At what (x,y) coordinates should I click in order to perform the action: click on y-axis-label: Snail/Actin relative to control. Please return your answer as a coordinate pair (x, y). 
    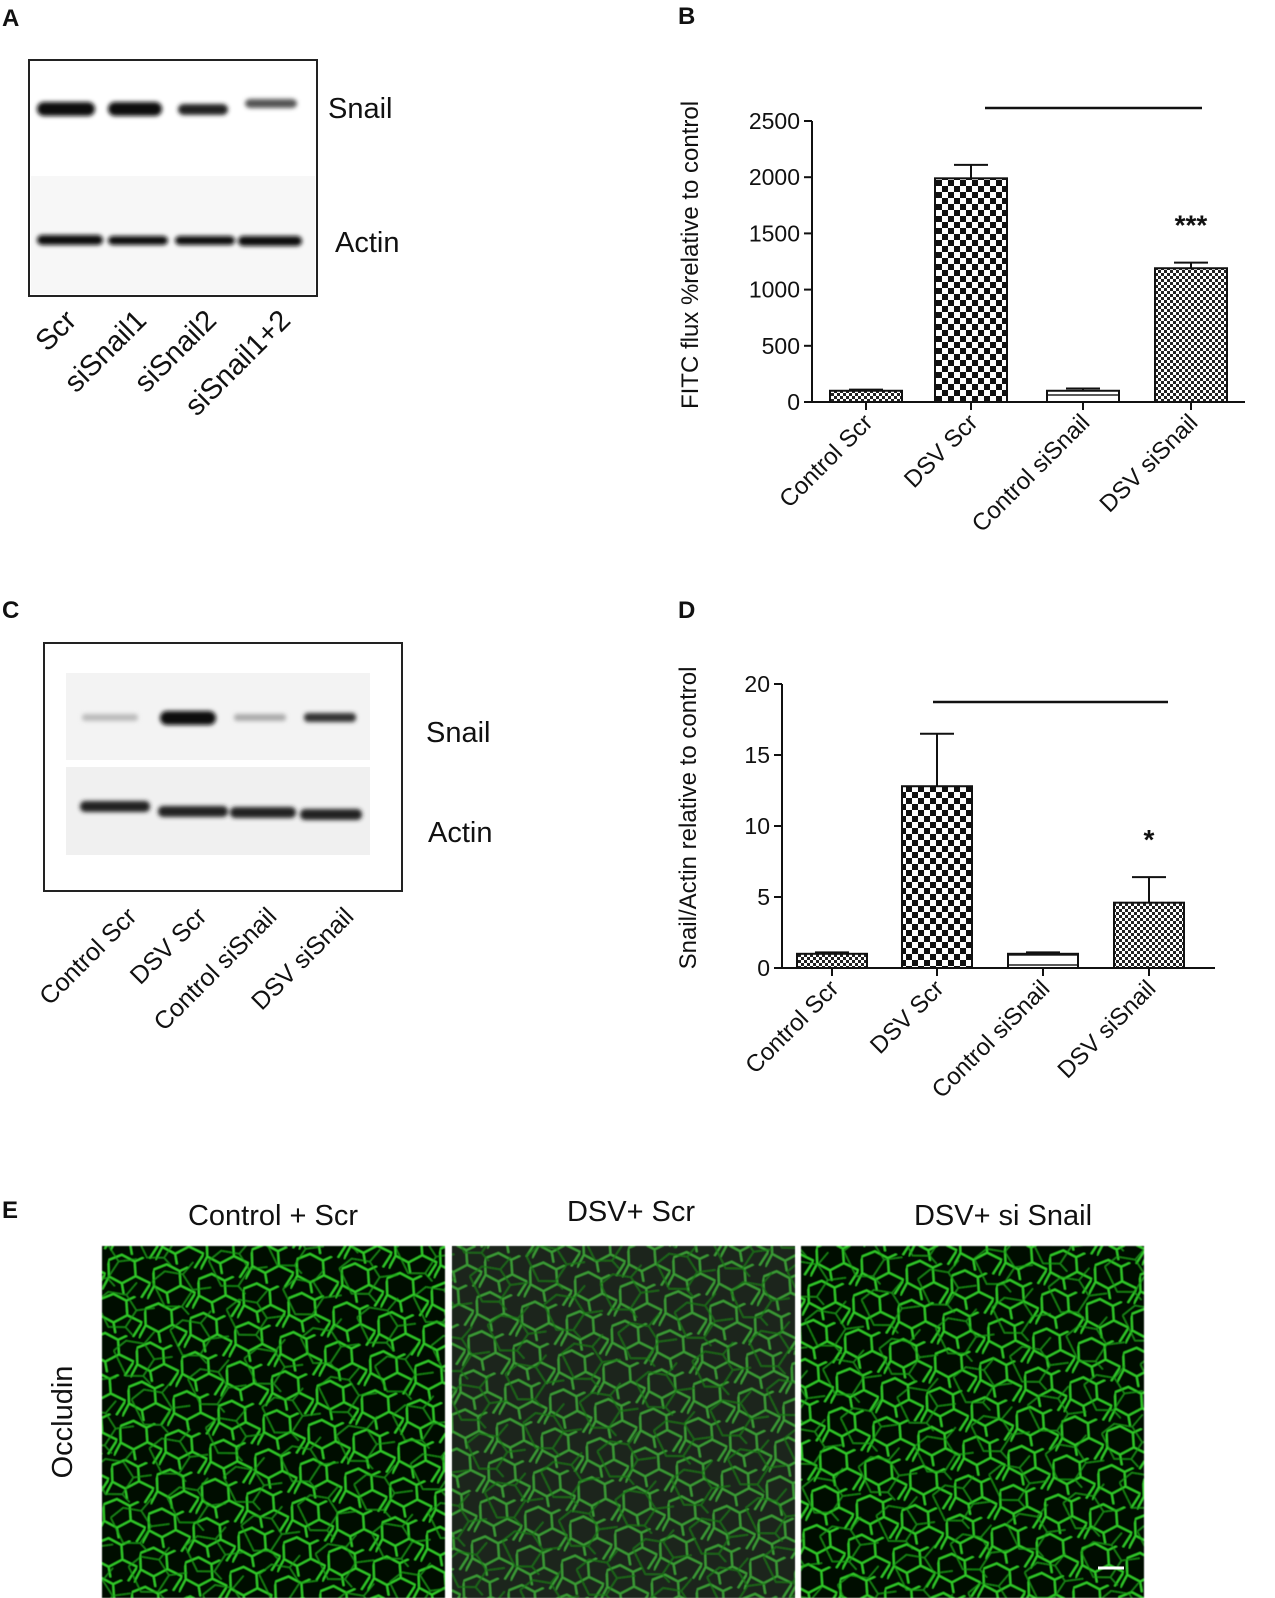
    Looking at the image, I should click on (688, 818).